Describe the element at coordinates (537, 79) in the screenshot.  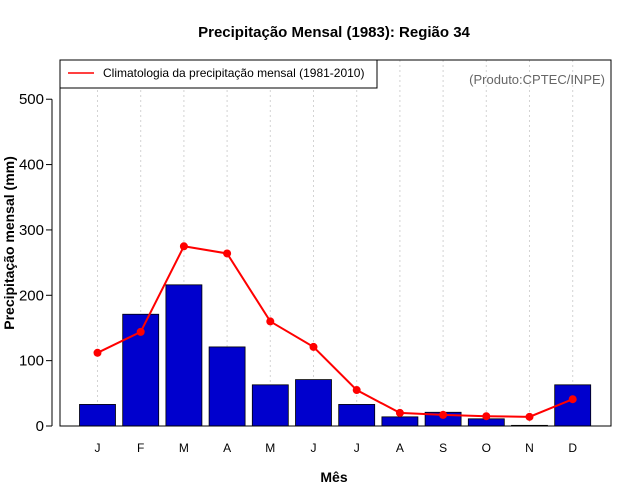
I see `source-note: (Produto:CPTEC/INPE)` at that location.